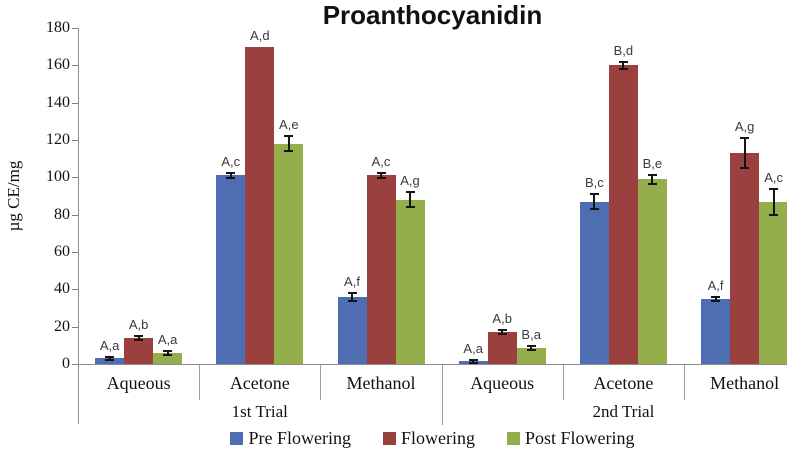  Describe the element at coordinates (579, 438) in the screenshot. I see `legend-label: Post Flowering` at that location.